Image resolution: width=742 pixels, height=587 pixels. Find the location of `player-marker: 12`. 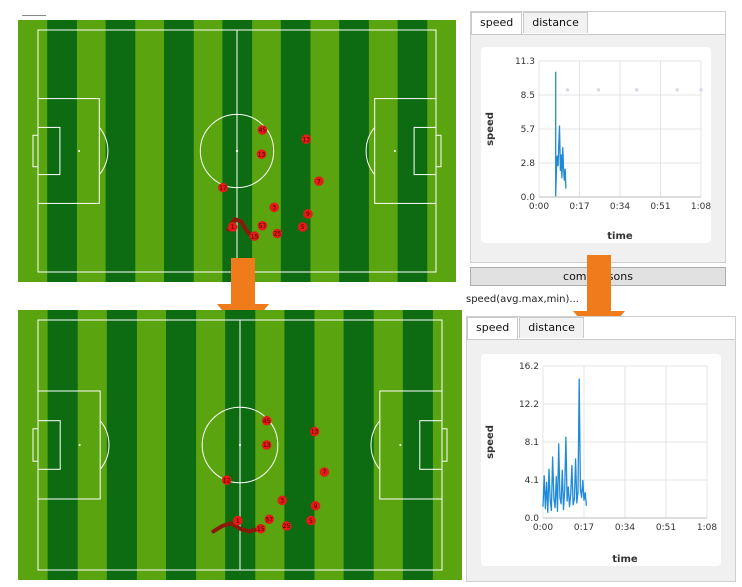

player-marker: 12 is located at coordinates (227, 480).